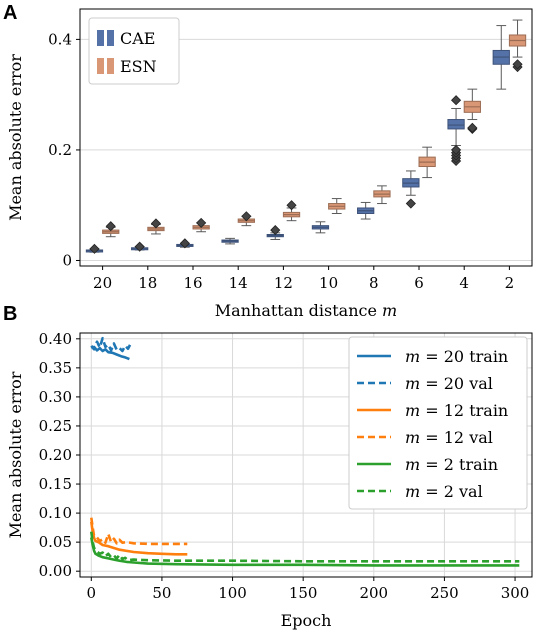  Describe the element at coordinates (232, 593) in the screenshot. I see `panel-b-x-tick-label: 100` at that location.